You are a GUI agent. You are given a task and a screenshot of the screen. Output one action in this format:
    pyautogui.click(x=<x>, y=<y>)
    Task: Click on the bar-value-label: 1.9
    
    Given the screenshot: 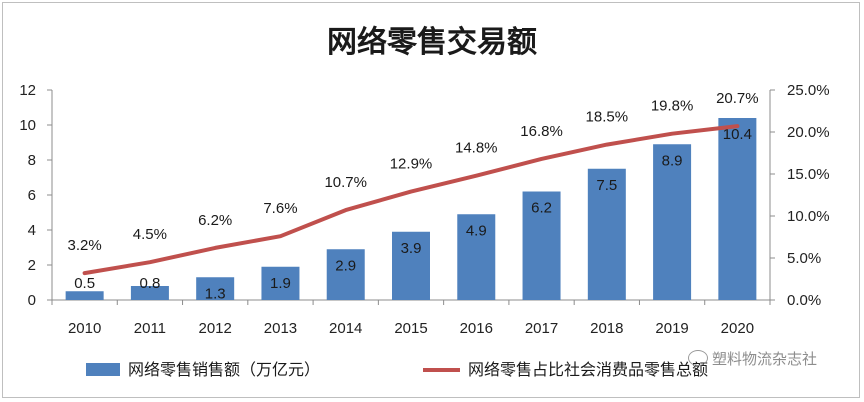 What is the action you would take?
    pyautogui.click(x=280, y=283)
    